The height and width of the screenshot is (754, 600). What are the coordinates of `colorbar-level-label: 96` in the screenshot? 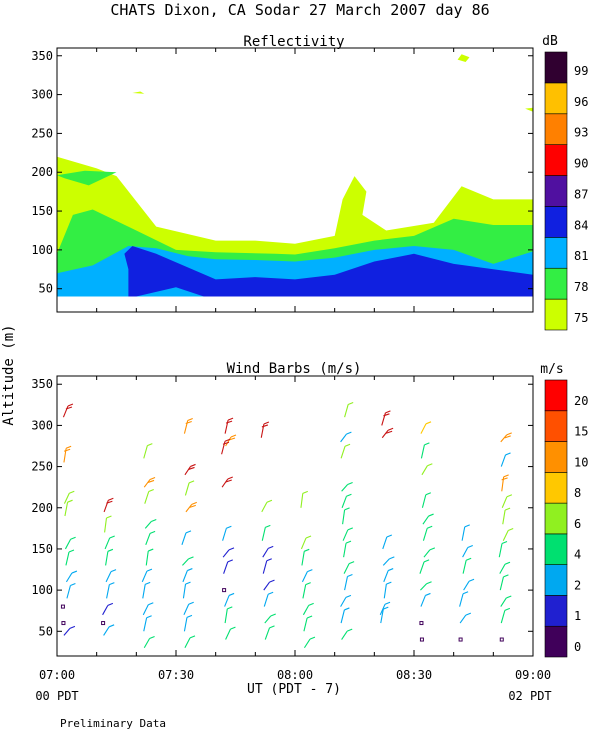 It's located at (581, 102).